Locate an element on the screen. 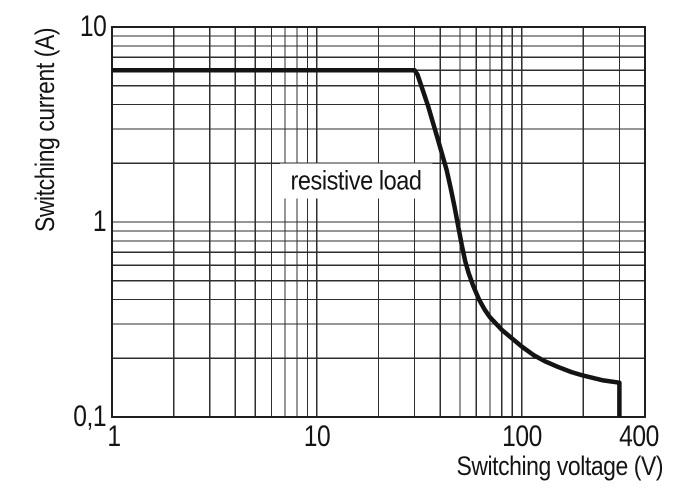 This screenshot has height=496, width=697. y-tick-label: 1 is located at coordinates (99, 221).